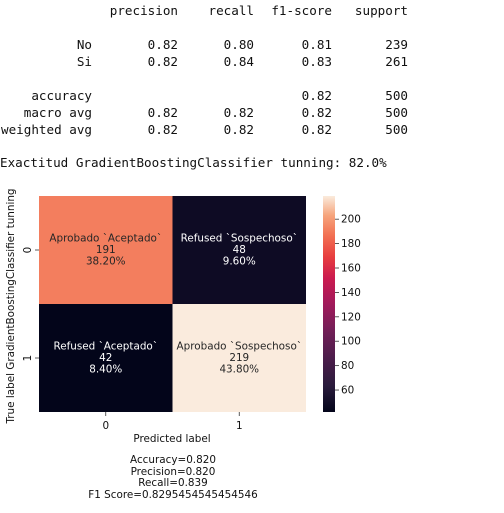 The height and width of the screenshot is (513, 504). What do you see at coordinates (173, 460) in the screenshot?
I see `stat-accuracy: Accuracy=0.820` at bounding box center [173, 460].